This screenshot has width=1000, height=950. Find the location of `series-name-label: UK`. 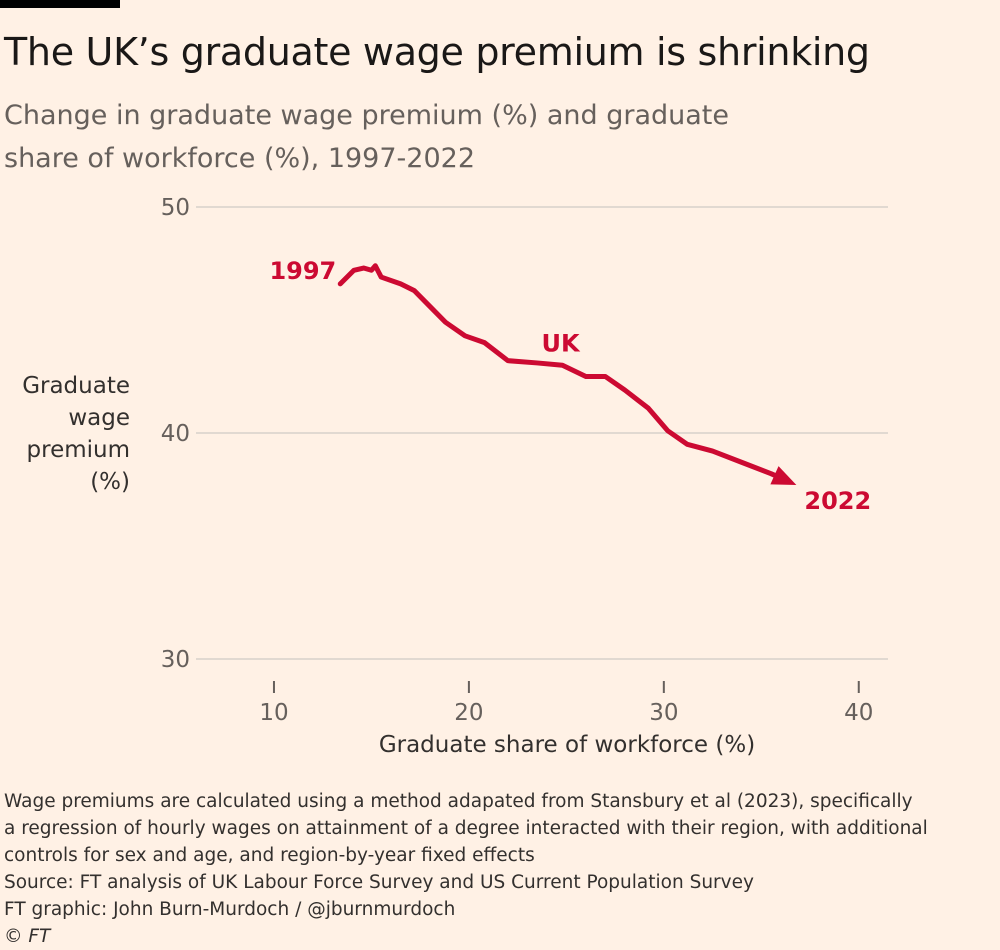

series-name-label: UK is located at coordinates (560, 344).